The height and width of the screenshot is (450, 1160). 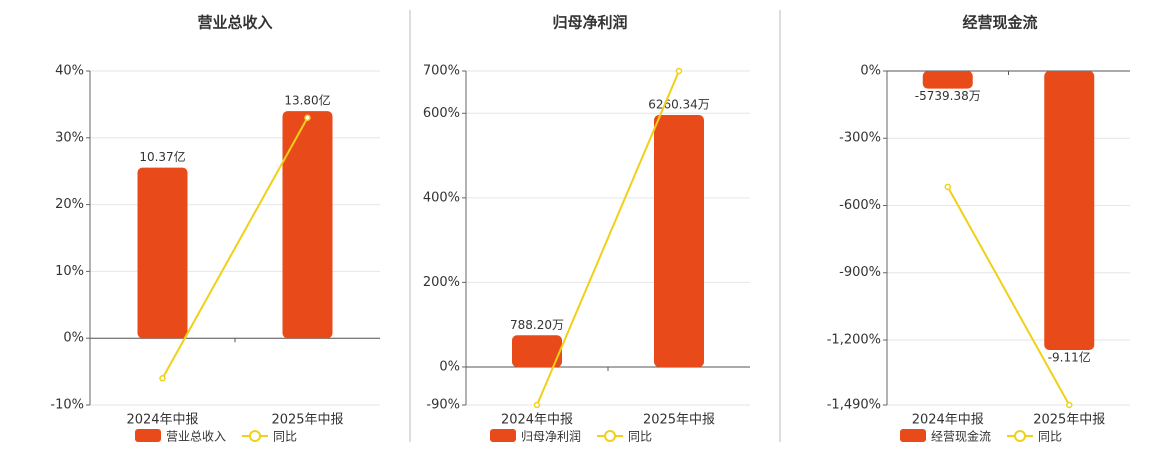 I want to click on y-tick-label: 20%, so click(x=69, y=204).